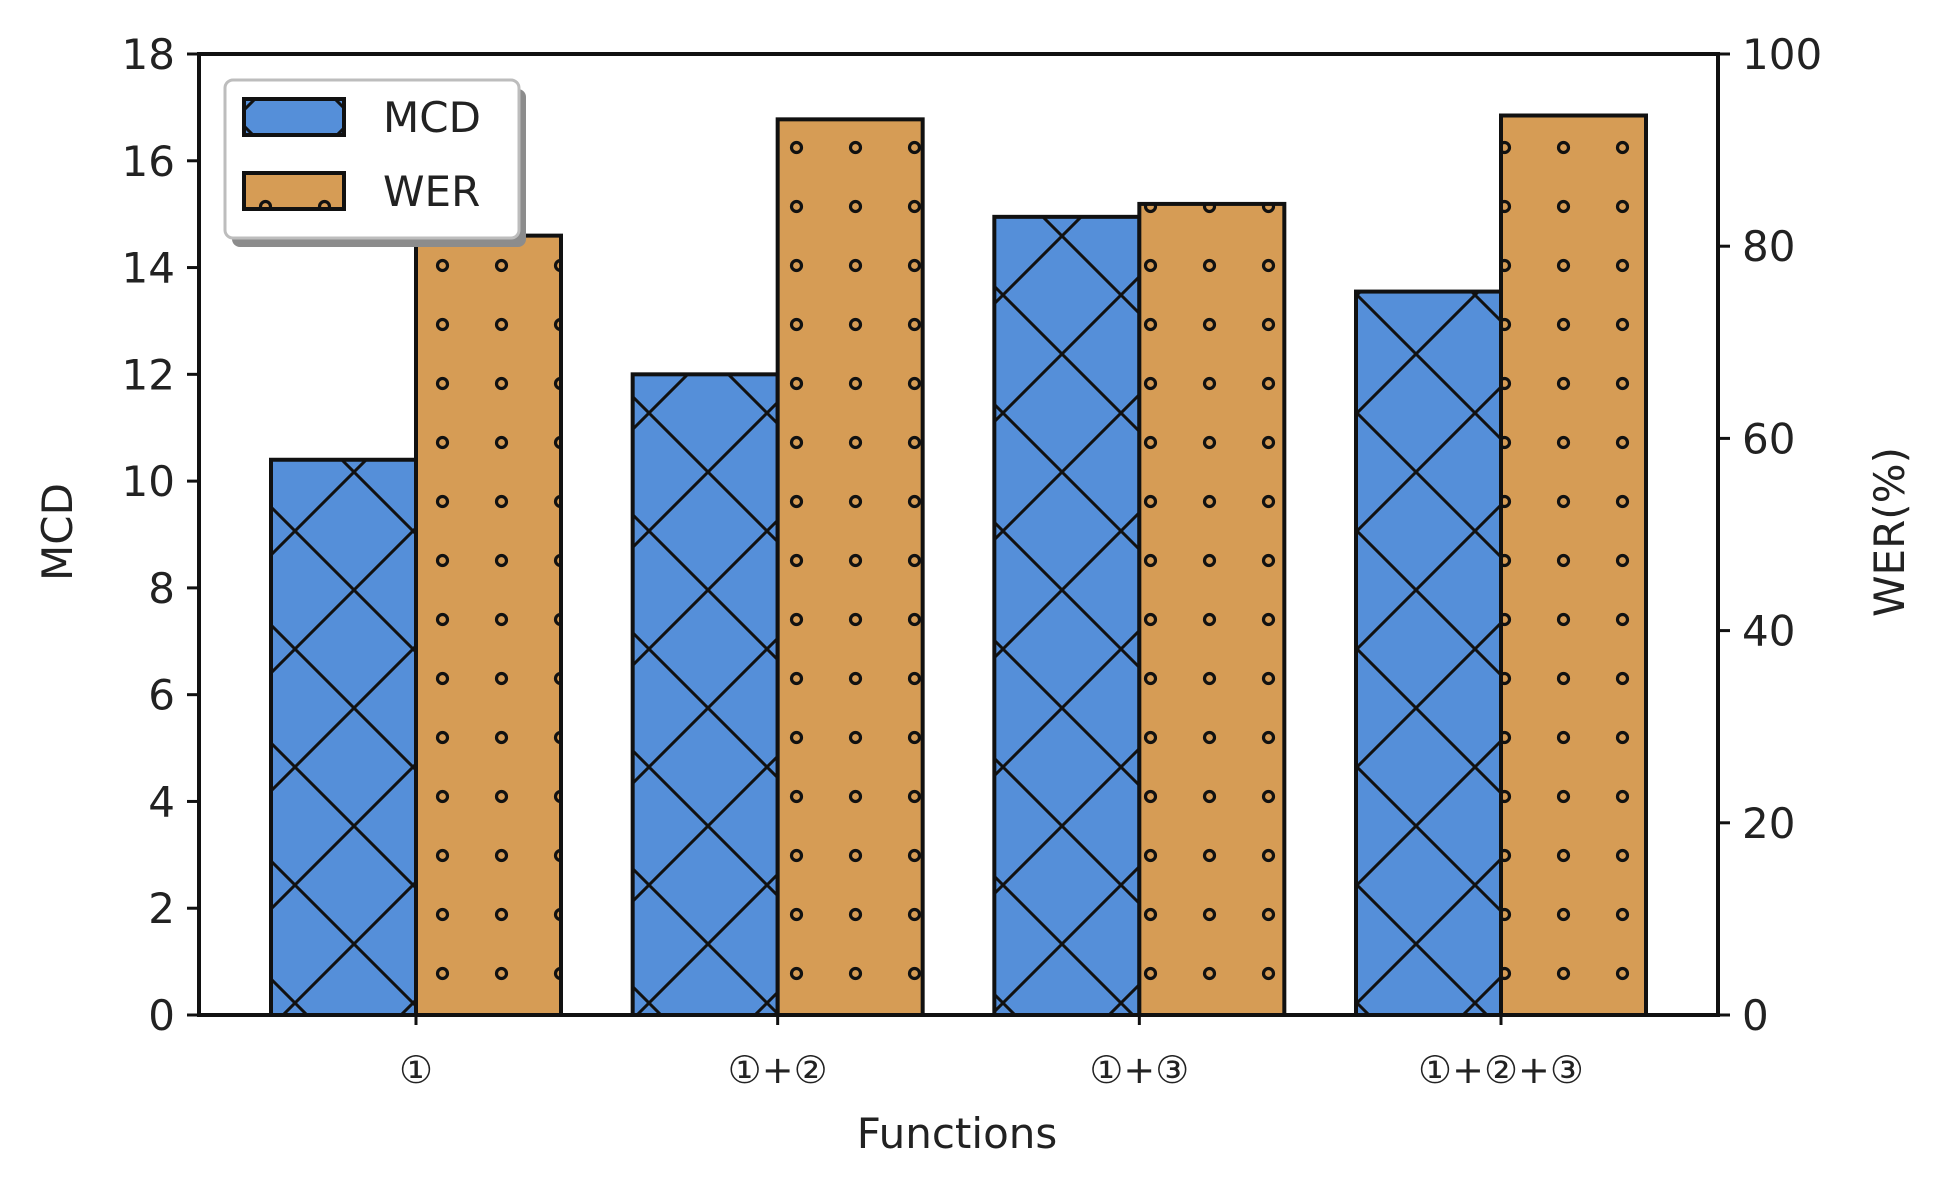  What do you see at coordinates (1139, 1070) in the screenshot?
I see `x-tick-label: ①+③` at bounding box center [1139, 1070].